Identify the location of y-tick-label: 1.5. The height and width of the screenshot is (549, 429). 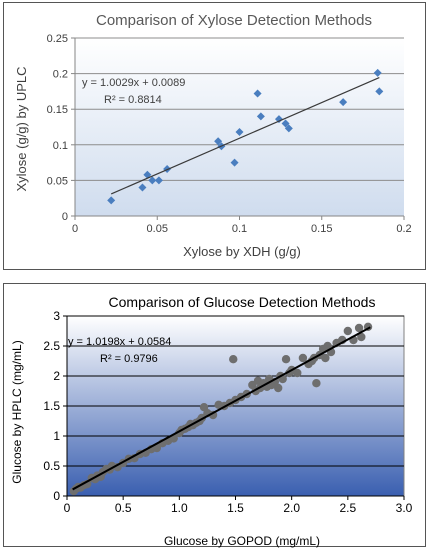
(51, 406).